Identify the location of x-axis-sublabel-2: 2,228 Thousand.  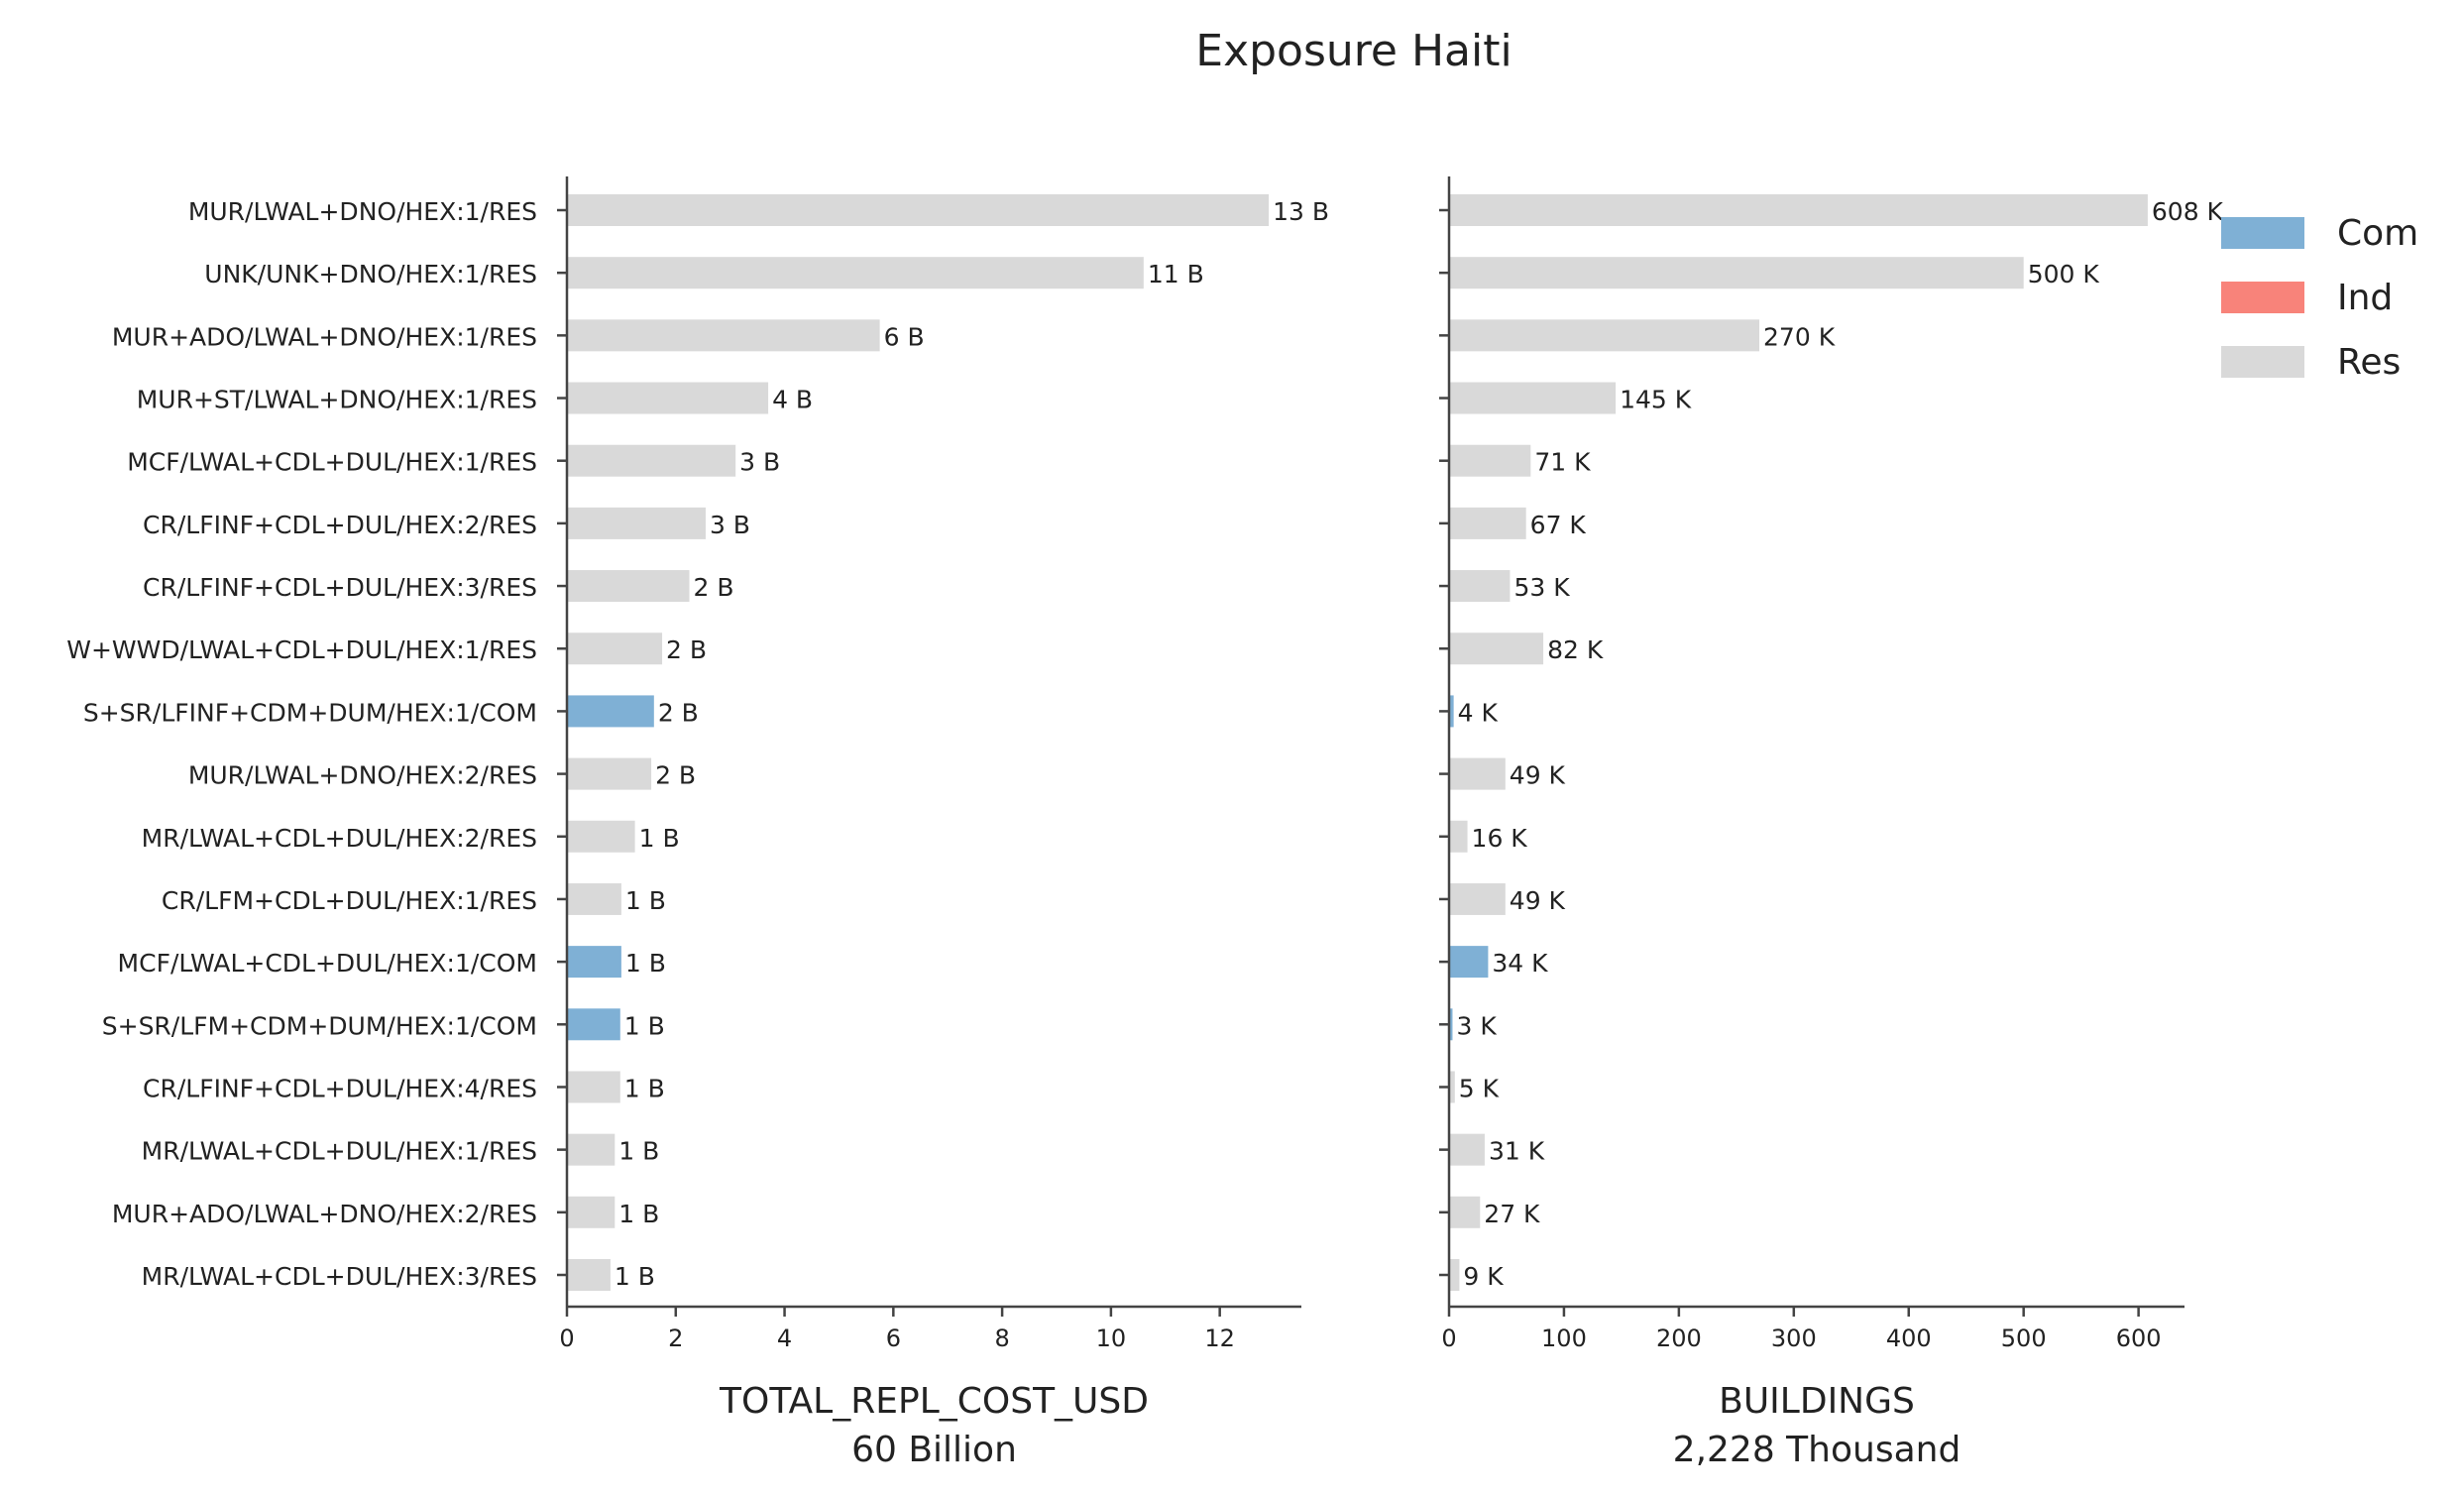
(1817, 1450).